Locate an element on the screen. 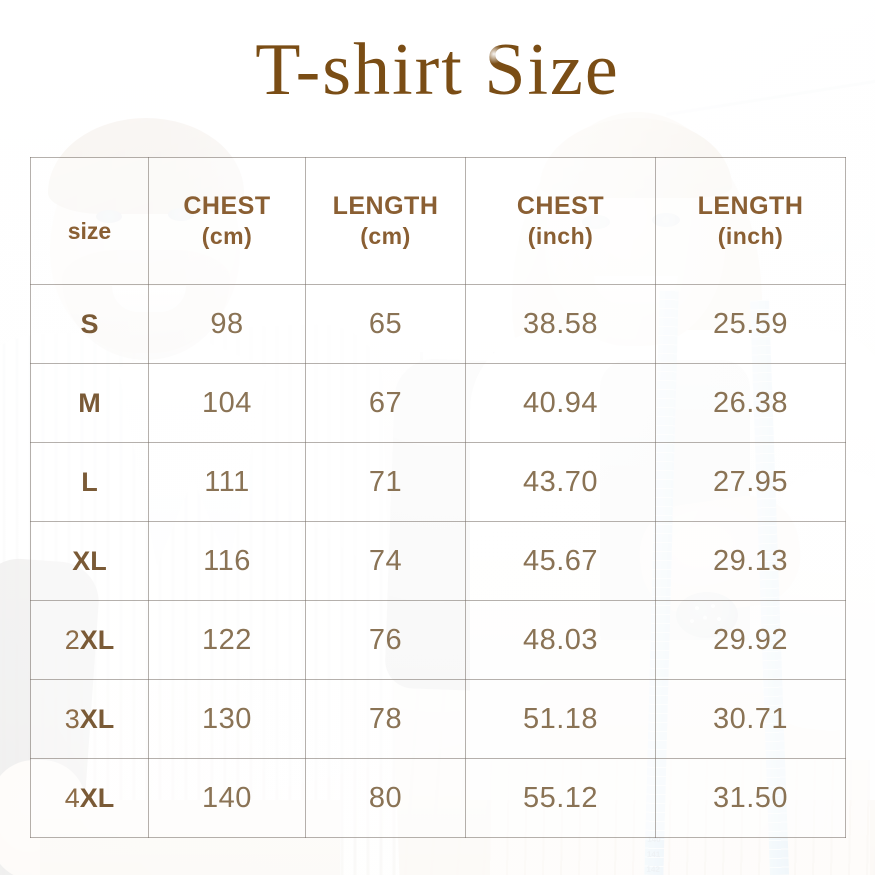 Image resolution: width=875 pixels, height=875 pixels. size-code: S is located at coordinates (89, 323).